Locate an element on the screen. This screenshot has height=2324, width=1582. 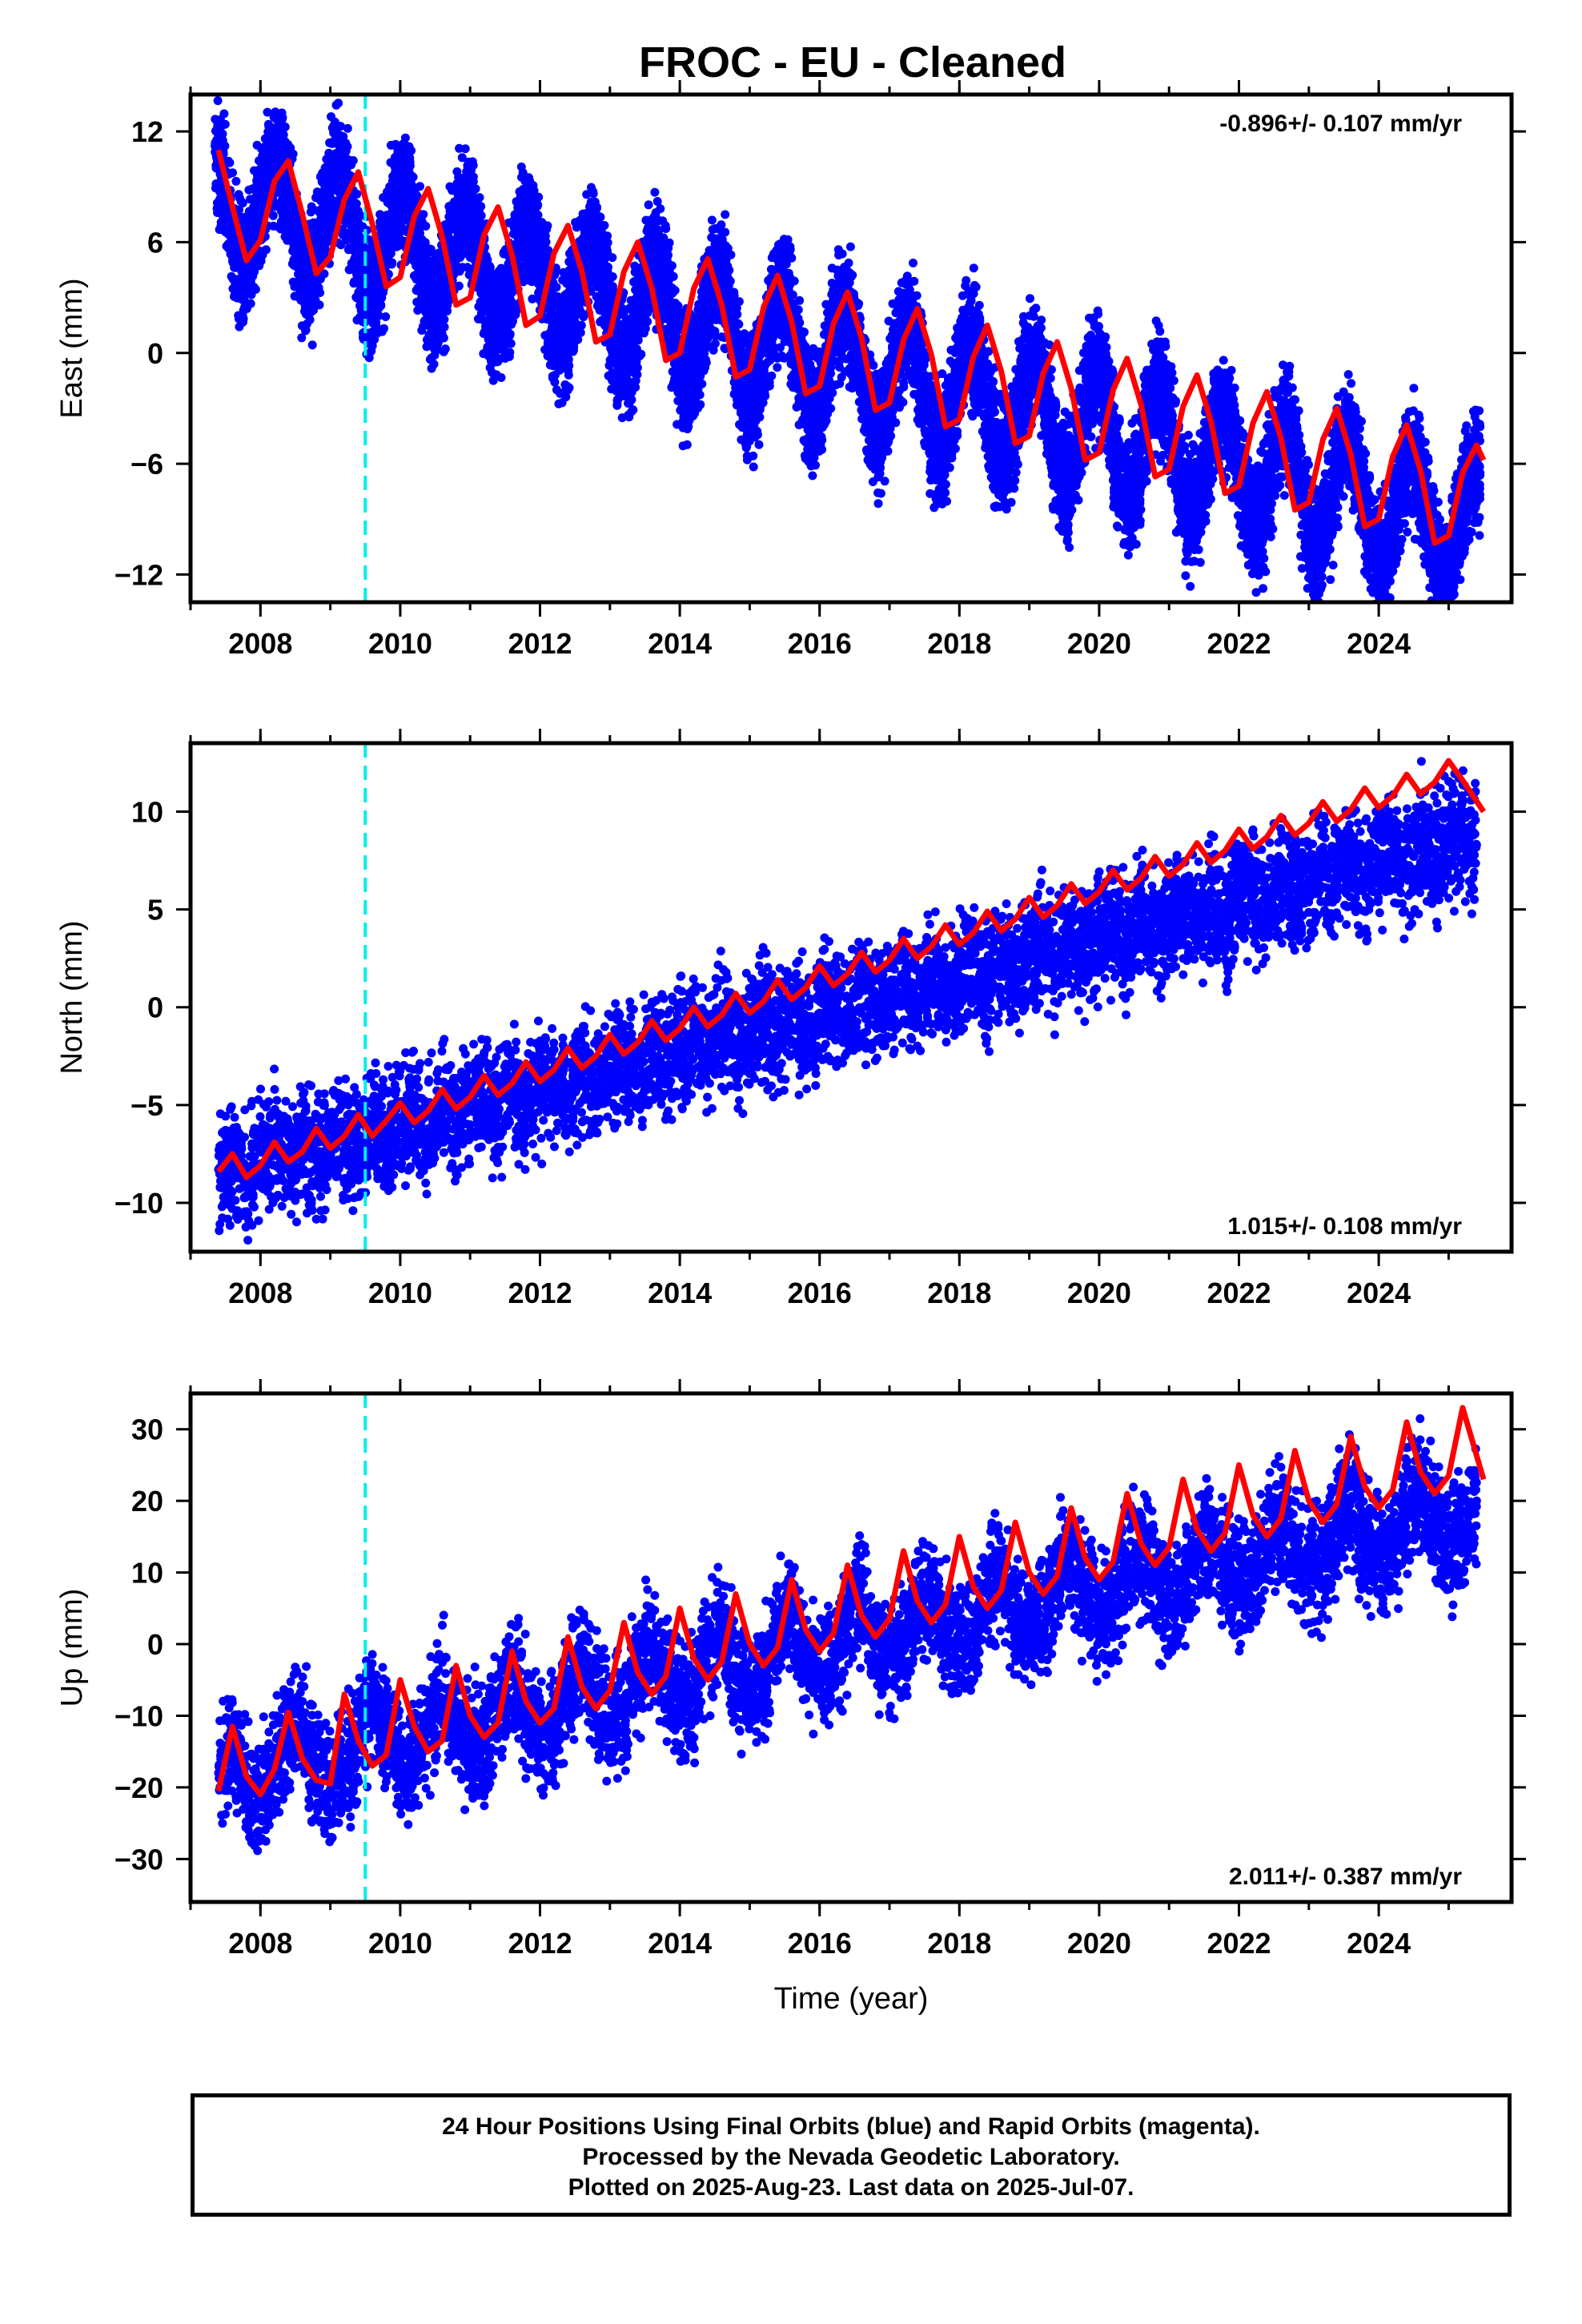
figure-title: FROC - EU - Cleaned is located at coordinates (852, 62).